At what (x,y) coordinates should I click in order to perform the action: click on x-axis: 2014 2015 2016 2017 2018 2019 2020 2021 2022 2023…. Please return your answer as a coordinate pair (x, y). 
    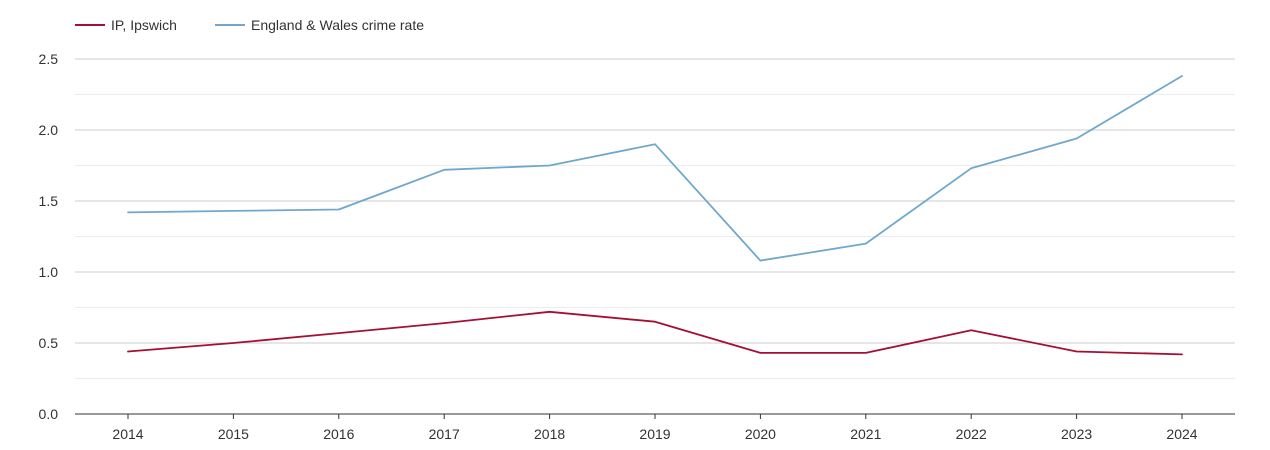
    Looking at the image, I should click on (655, 427).